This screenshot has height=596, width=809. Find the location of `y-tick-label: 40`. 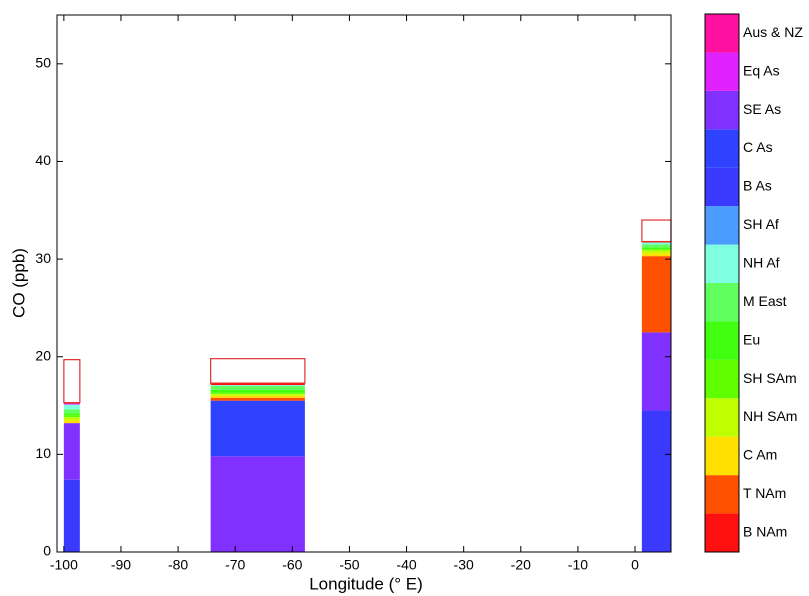

y-tick-label: 40 is located at coordinates (43, 160).